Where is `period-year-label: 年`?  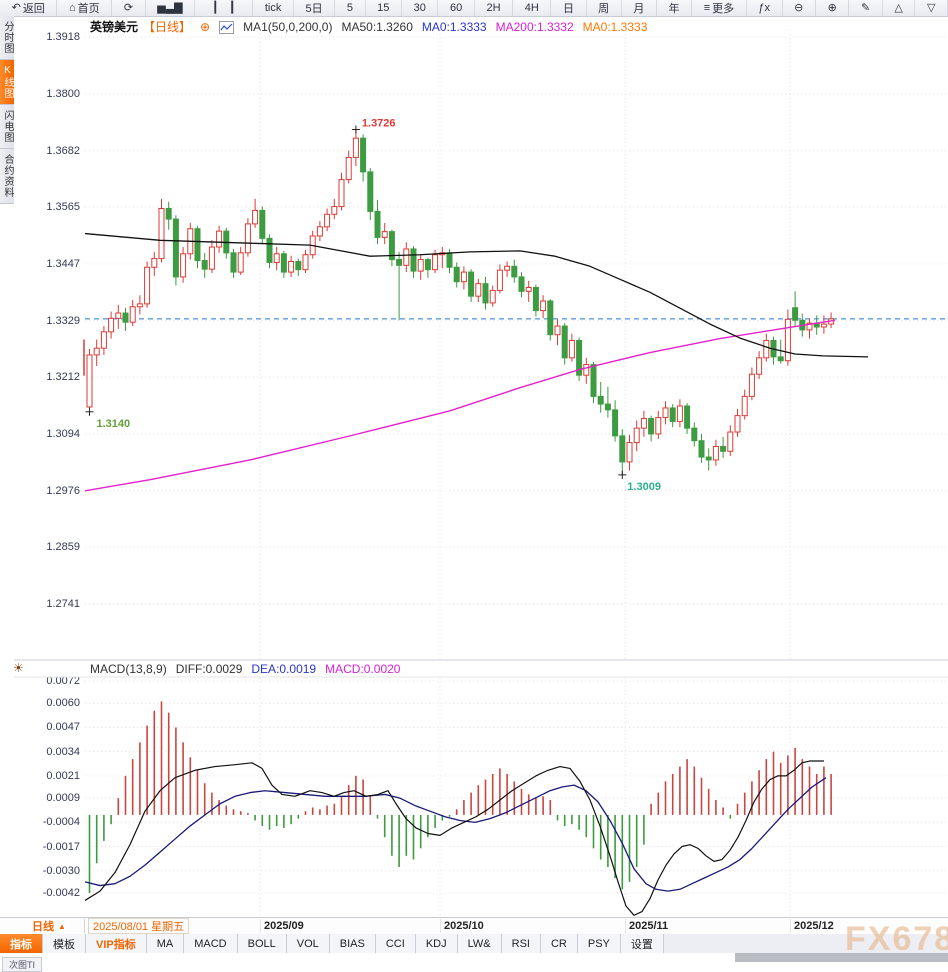 period-year-label: 年 is located at coordinates (674, 9).